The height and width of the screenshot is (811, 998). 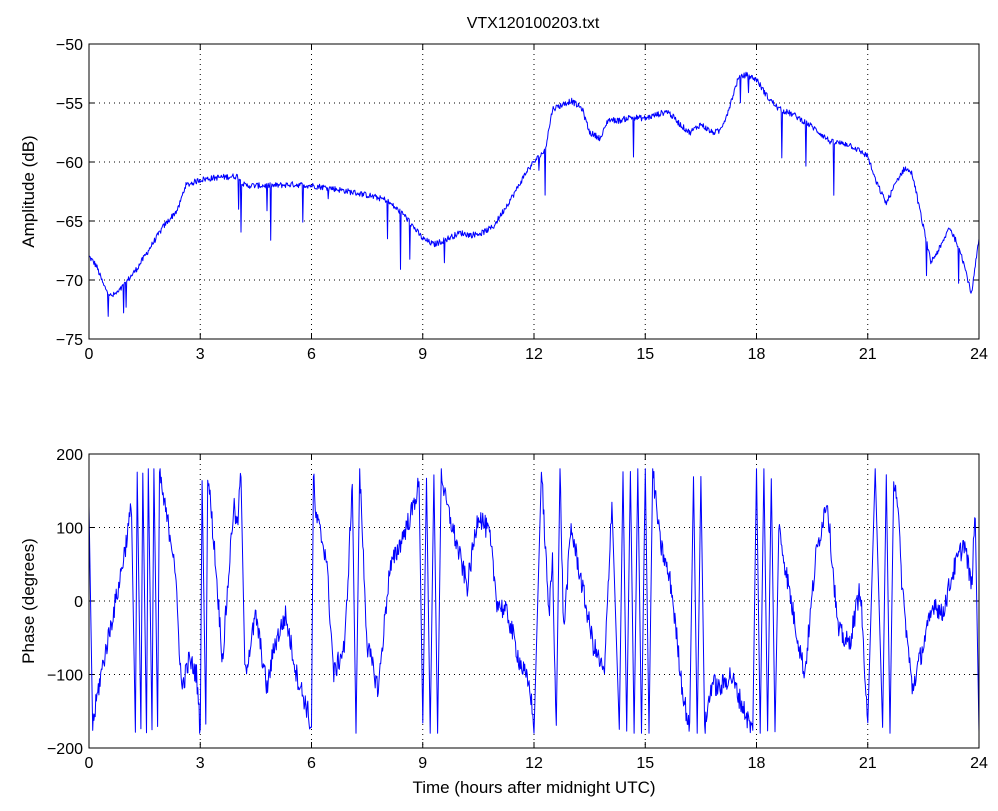 What do you see at coordinates (757, 354) in the screenshot?
I see `amplitude-x-tick-label: 18` at bounding box center [757, 354].